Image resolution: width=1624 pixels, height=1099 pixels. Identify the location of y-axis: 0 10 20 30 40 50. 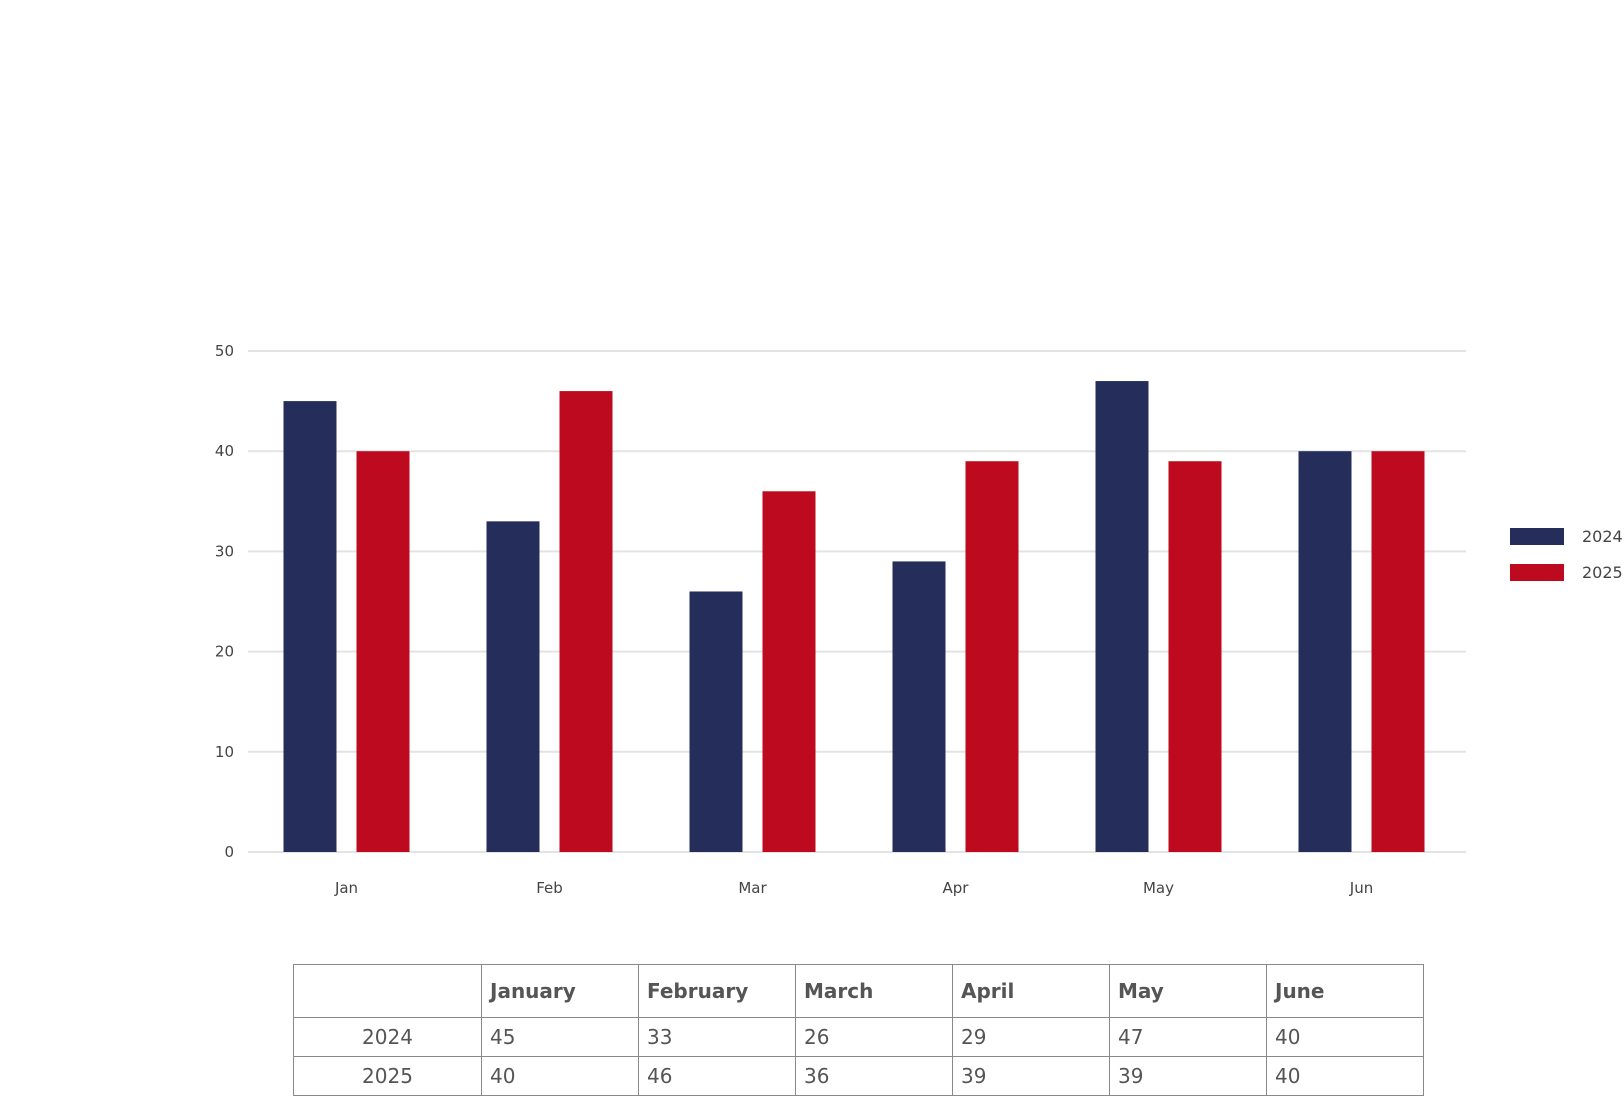
(224, 601).